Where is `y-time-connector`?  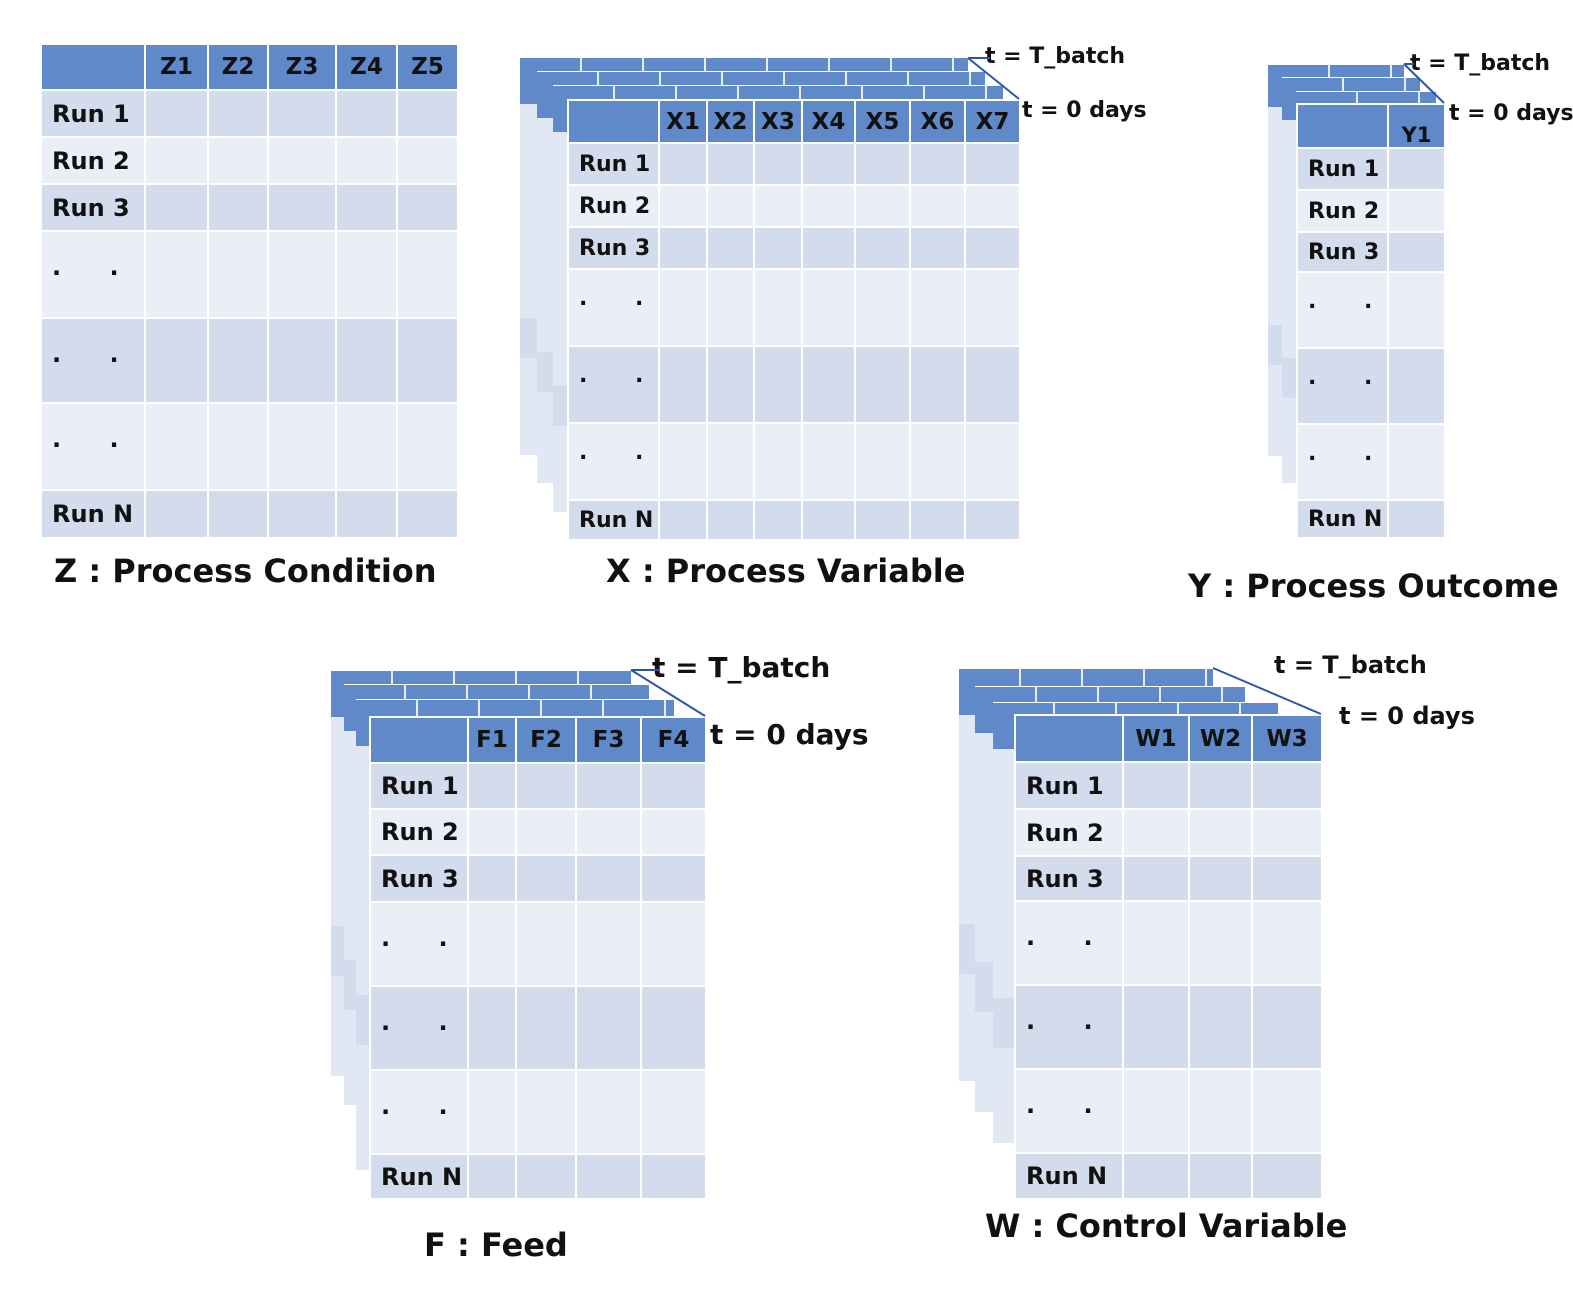 y-time-connector is located at coordinates (1424, 83).